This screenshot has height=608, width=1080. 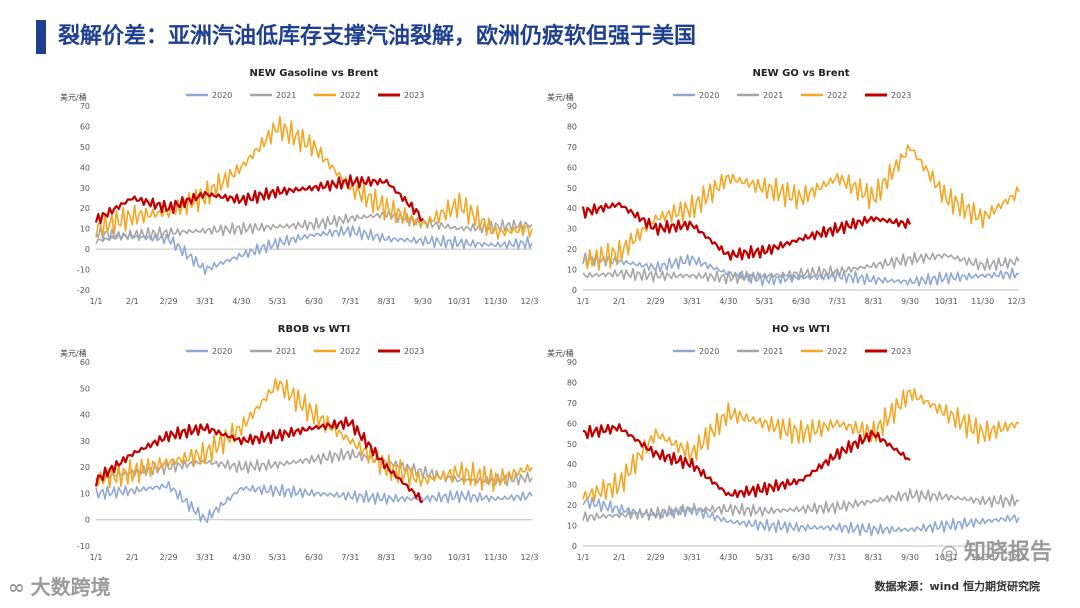 What do you see at coordinates (41, 37) in the screenshot?
I see `title-accent-bar` at bounding box center [41, 37].